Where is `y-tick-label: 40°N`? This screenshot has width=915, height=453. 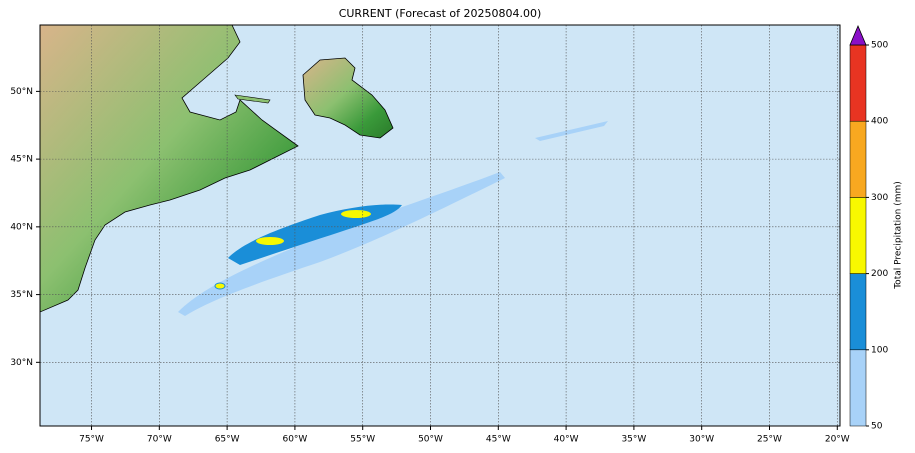
y-tick-label: 40°N is located at coordinates (21, 227).